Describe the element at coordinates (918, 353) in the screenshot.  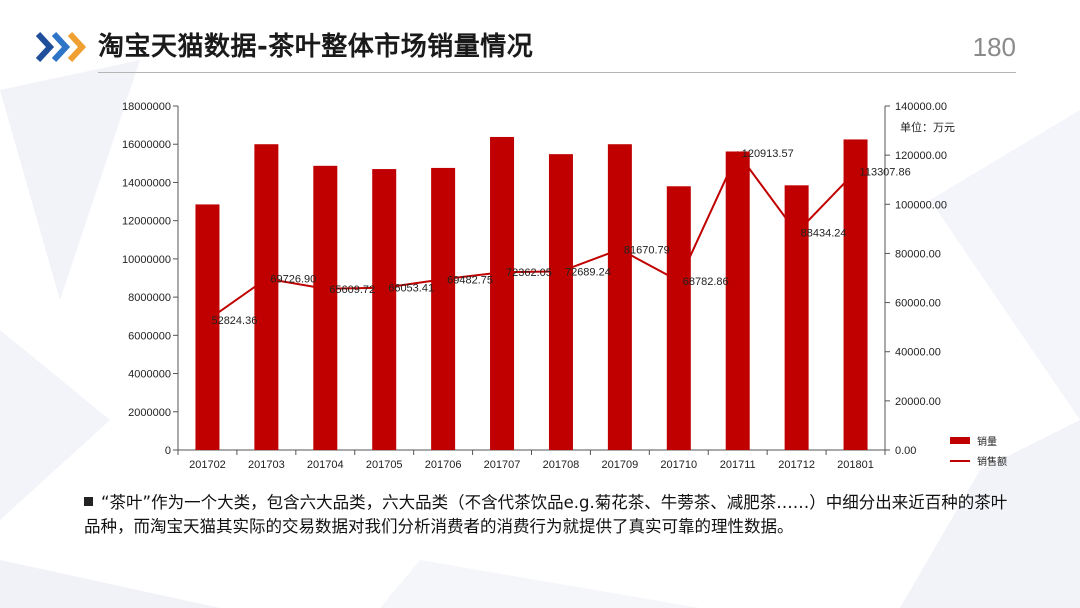
I see `y-right-tick-label: 40000.00` at that location.